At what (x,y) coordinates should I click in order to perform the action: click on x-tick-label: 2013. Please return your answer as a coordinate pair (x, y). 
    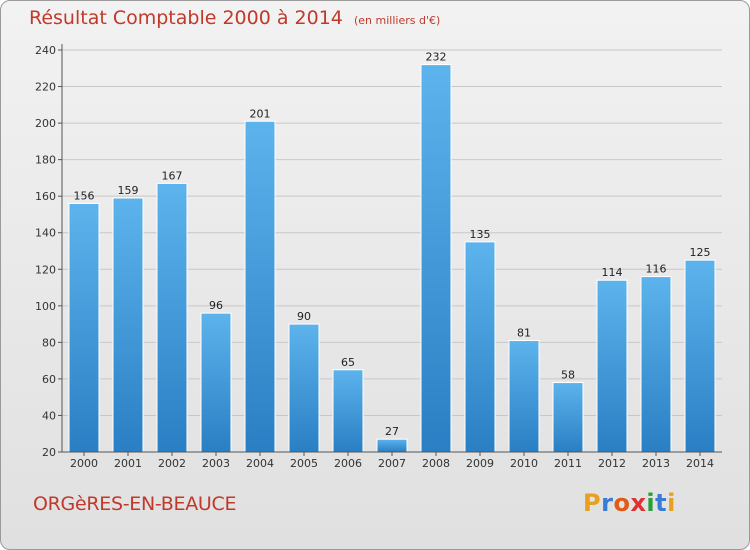
    Looking at the image, I should click on (656, 463).